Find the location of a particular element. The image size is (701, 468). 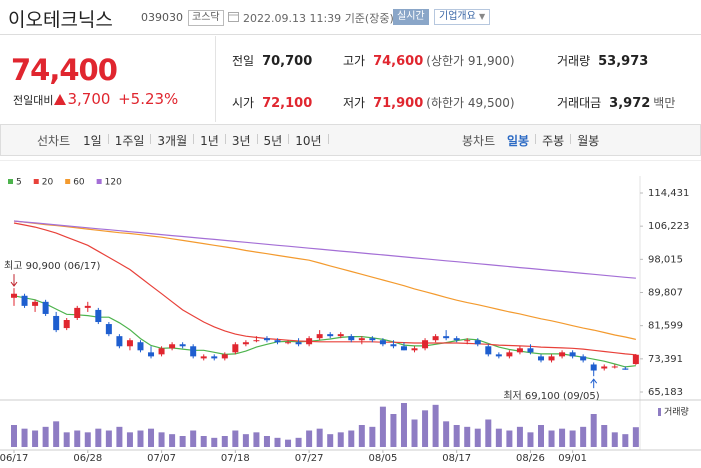

calendar-icon is located at coordinates (233, 17).